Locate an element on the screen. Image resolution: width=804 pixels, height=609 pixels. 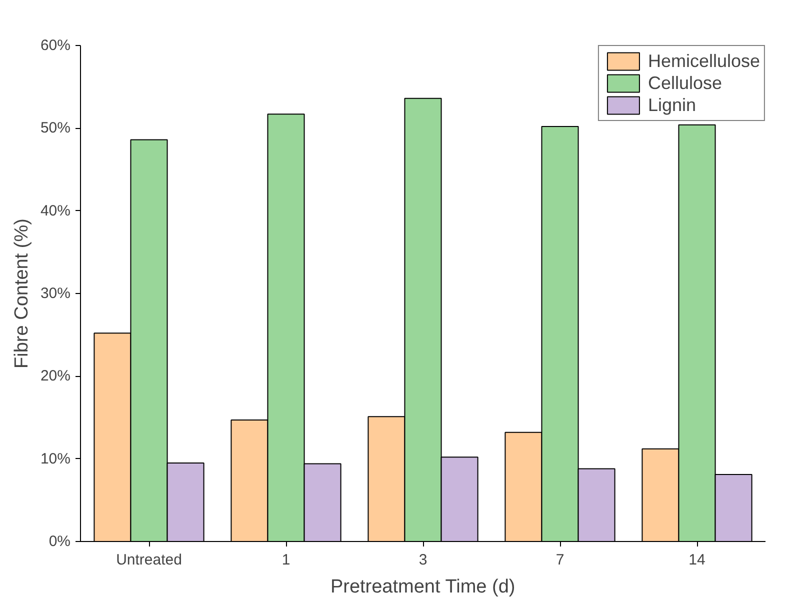
x-tick-label: 3 is located at coordinates (423, 560).